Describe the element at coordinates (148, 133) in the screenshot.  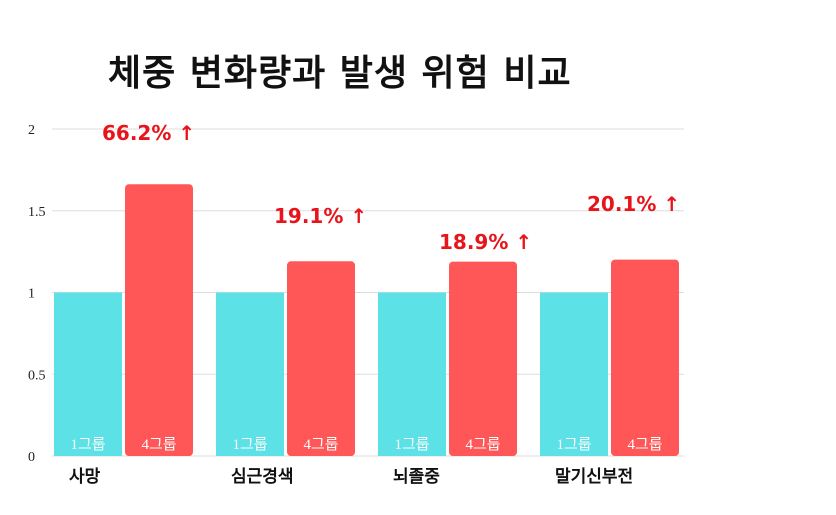
I see `change-annotation: 66.2% ↑` at that location.